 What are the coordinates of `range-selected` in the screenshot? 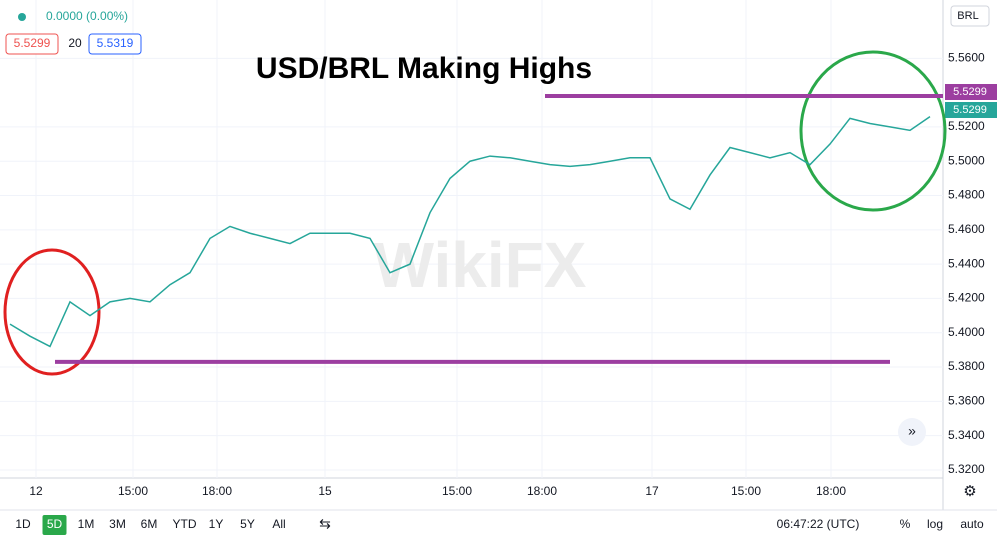 It's located at (54, 525).